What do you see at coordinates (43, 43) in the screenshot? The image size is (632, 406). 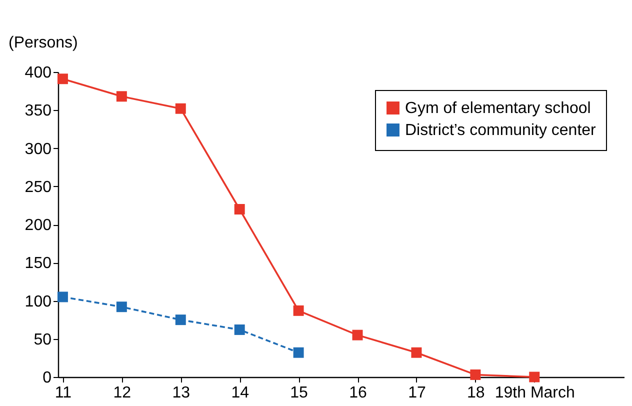 I see `y-axis-title: (Persons)` at bounding box center [43, 43].